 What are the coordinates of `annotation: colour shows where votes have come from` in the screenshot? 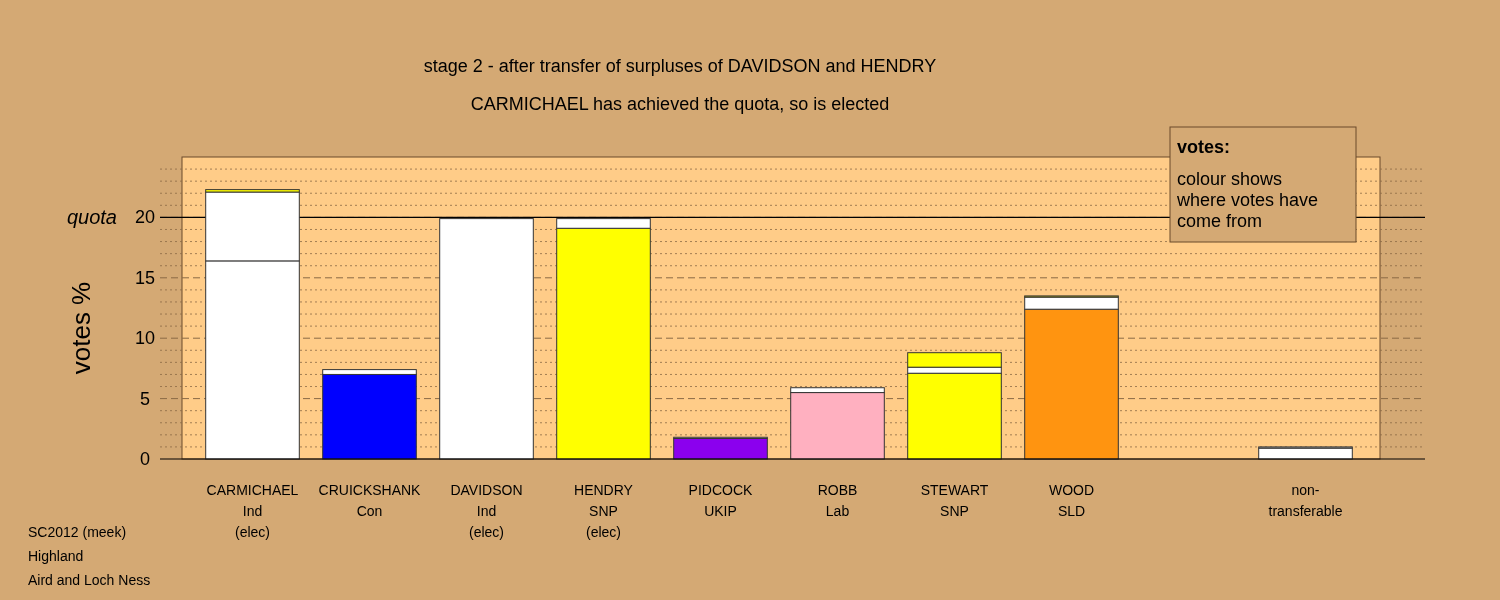 It's located at (1247, 200).